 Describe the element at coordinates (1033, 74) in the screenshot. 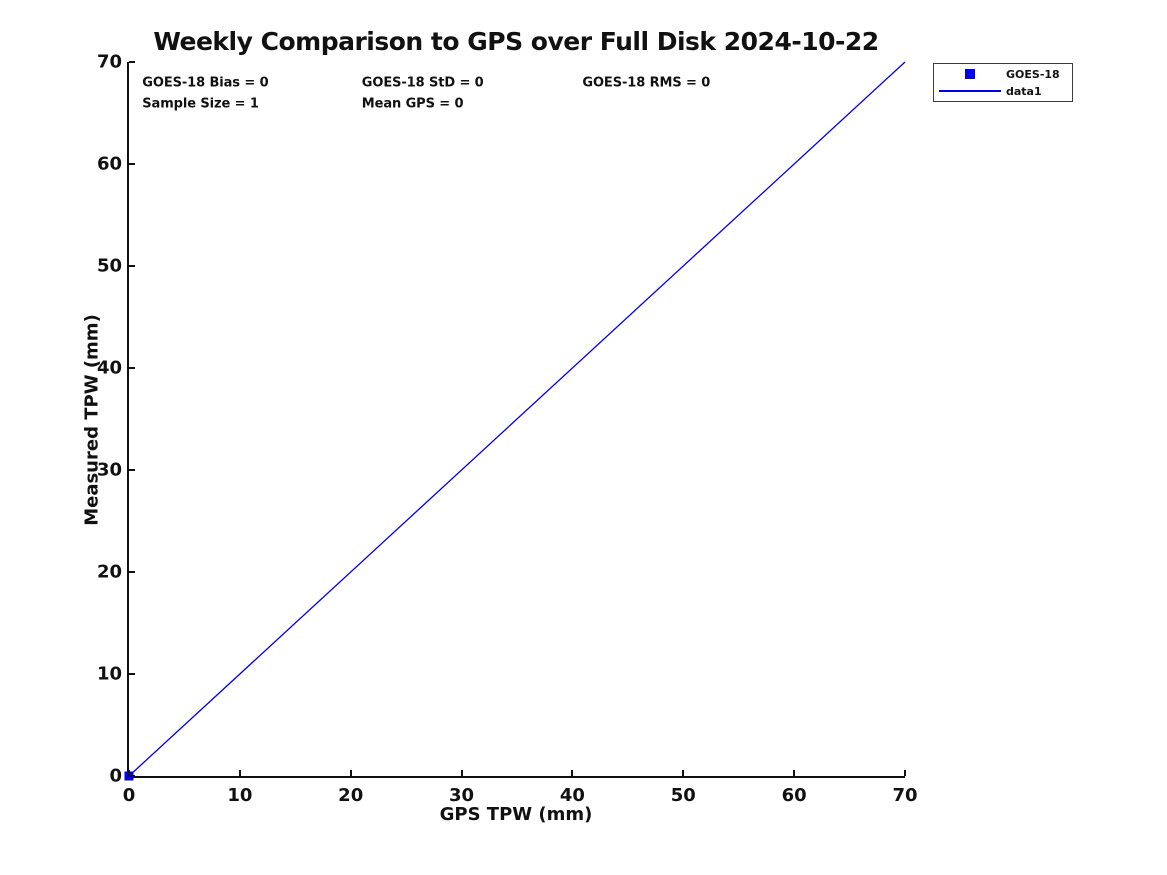

I see `legend-label-goes18: GOES-18` at that location.